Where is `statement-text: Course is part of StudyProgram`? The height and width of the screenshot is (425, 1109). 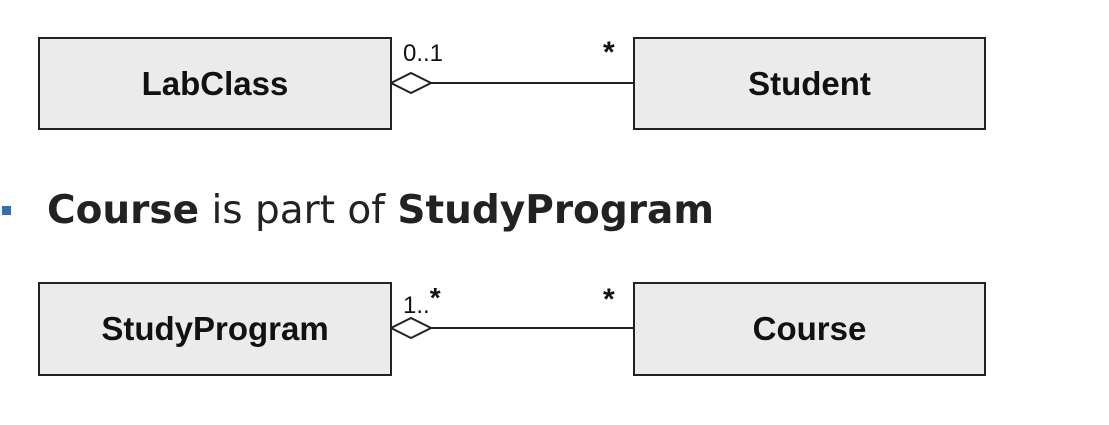
statement-text: Course is part of StudyProgram is located at coordinates (380, 210).